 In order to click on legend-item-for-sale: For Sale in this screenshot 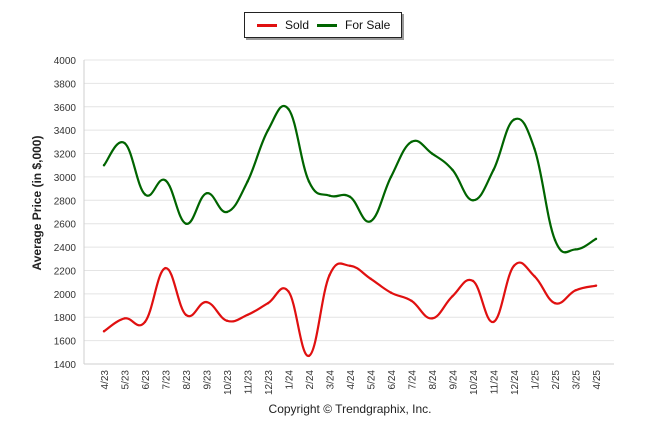, I will do `click(353, 25)`.